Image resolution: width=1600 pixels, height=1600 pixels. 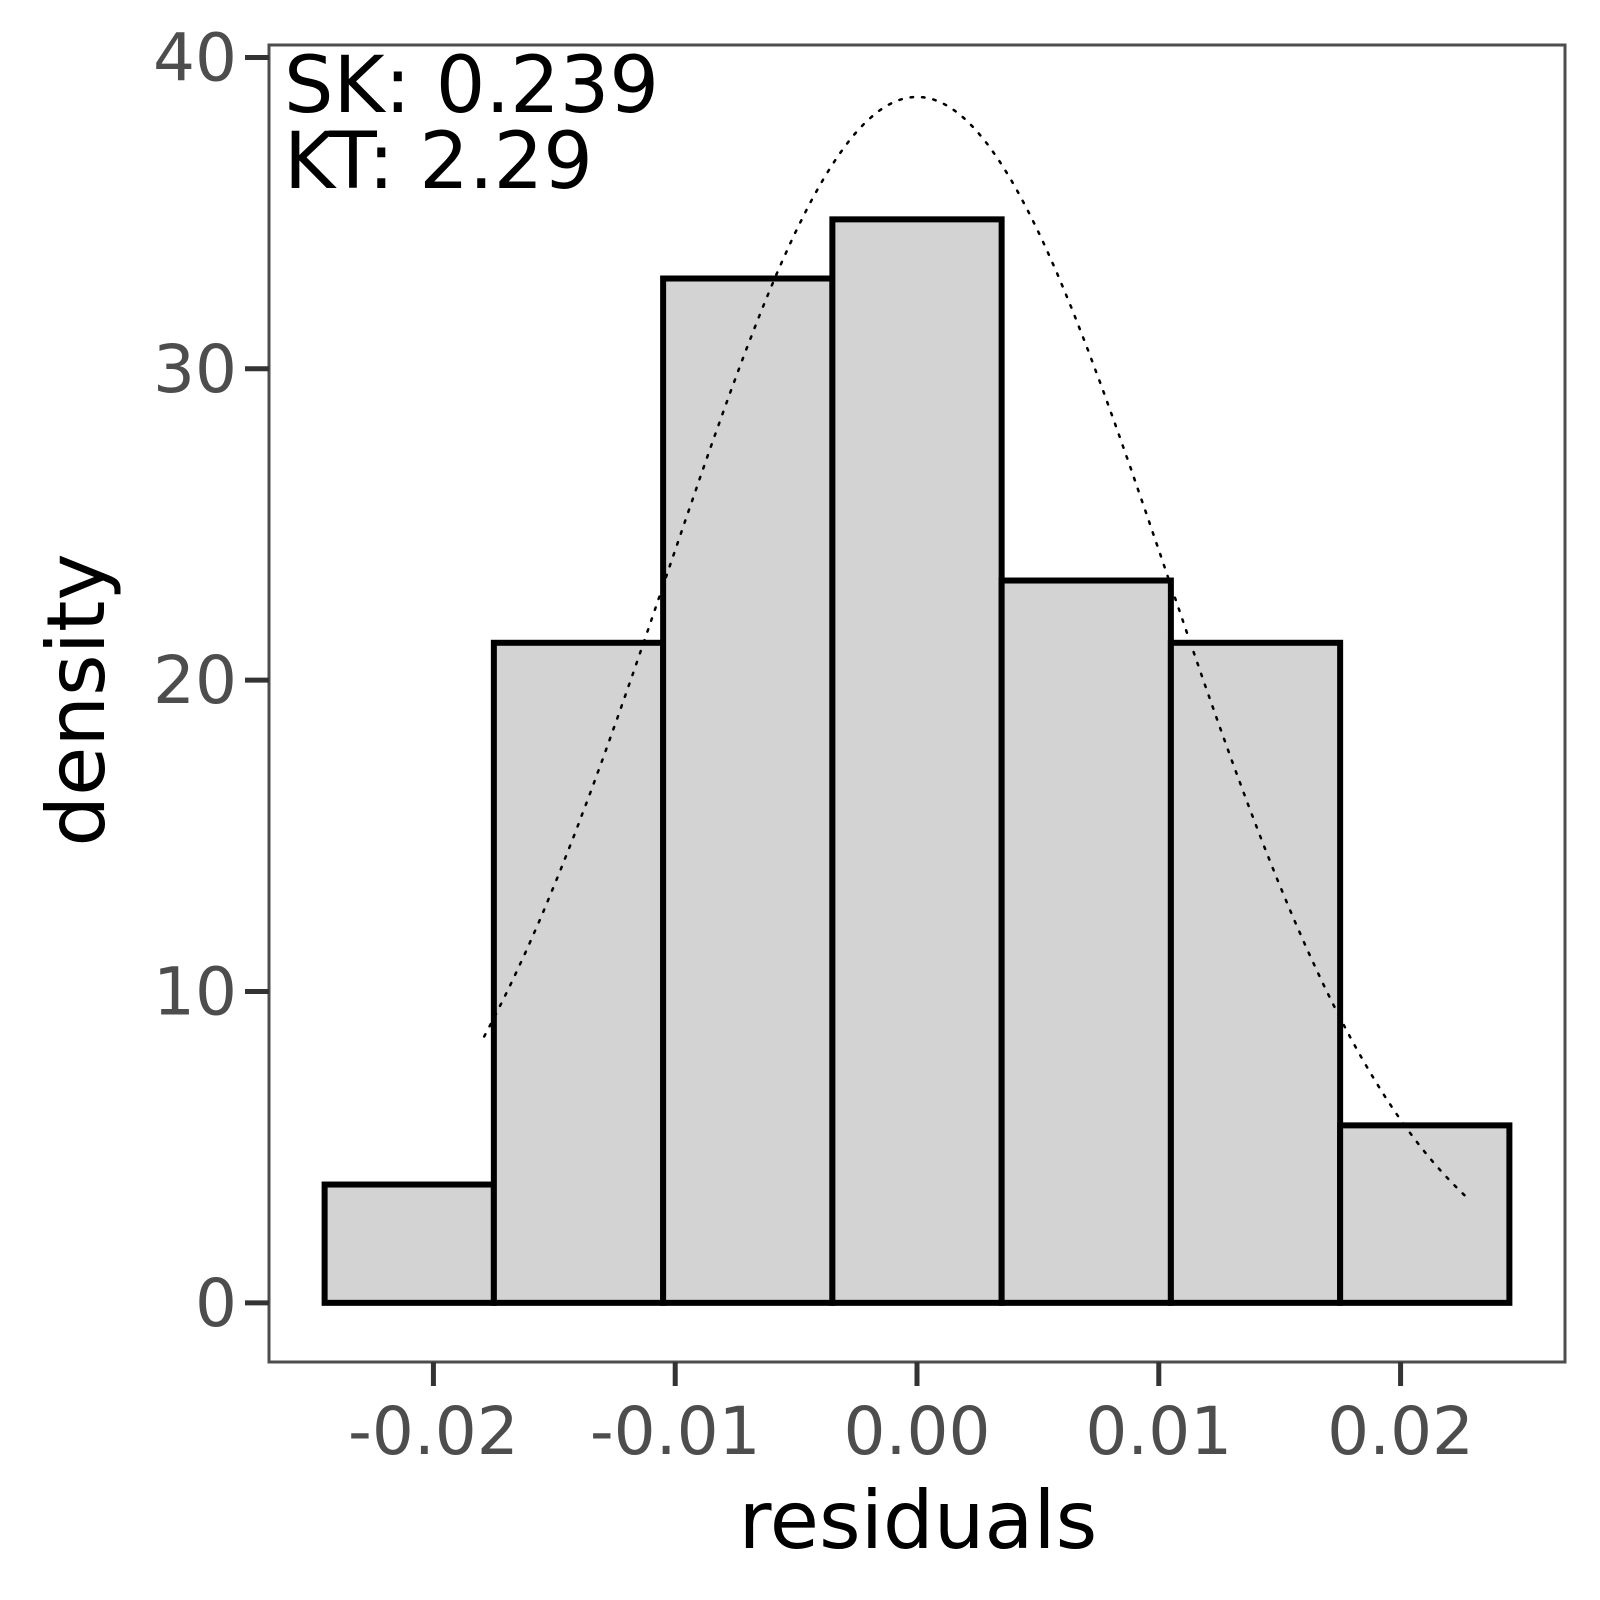 What do you see at coordinates (675, 1431) in the screenshot?
I see `x-tick-label: -0.01` at bounding box center [675, 1431].